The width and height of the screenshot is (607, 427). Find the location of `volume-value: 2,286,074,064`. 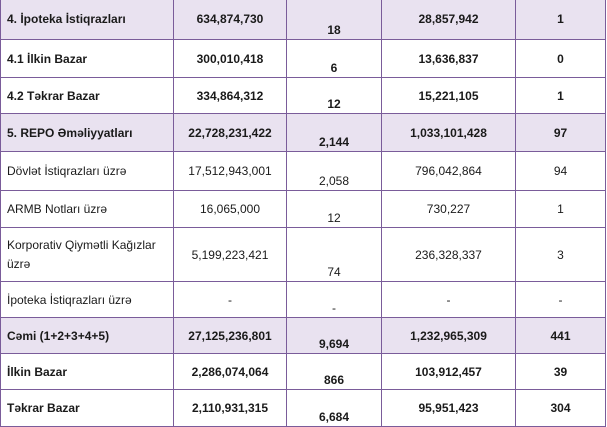

volume-value: 2,286,074,064 is located at coordinates (230, 371).